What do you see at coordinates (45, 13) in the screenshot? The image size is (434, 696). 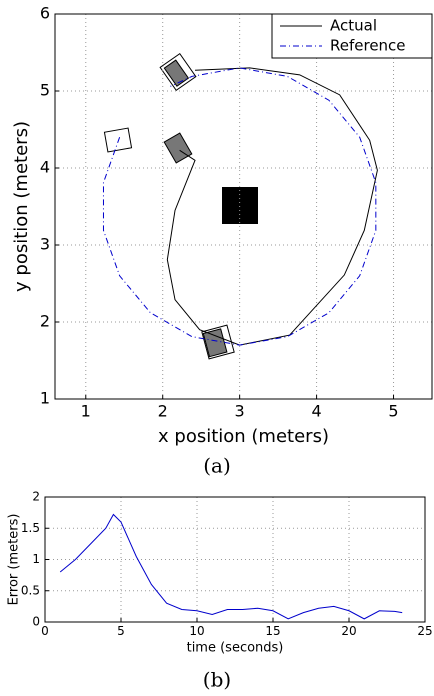 I see `y-tick-label: 6` at bounding box center [45, 13].